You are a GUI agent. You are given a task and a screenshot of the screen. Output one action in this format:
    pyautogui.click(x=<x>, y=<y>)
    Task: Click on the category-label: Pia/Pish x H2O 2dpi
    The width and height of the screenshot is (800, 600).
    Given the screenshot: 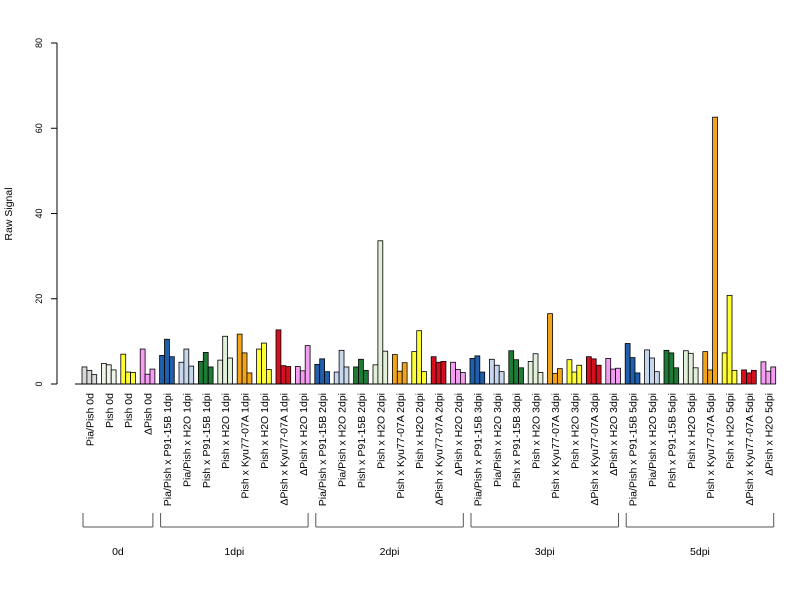 What is the action you would take?
    pyautogui.click(x=343, y=440)
    